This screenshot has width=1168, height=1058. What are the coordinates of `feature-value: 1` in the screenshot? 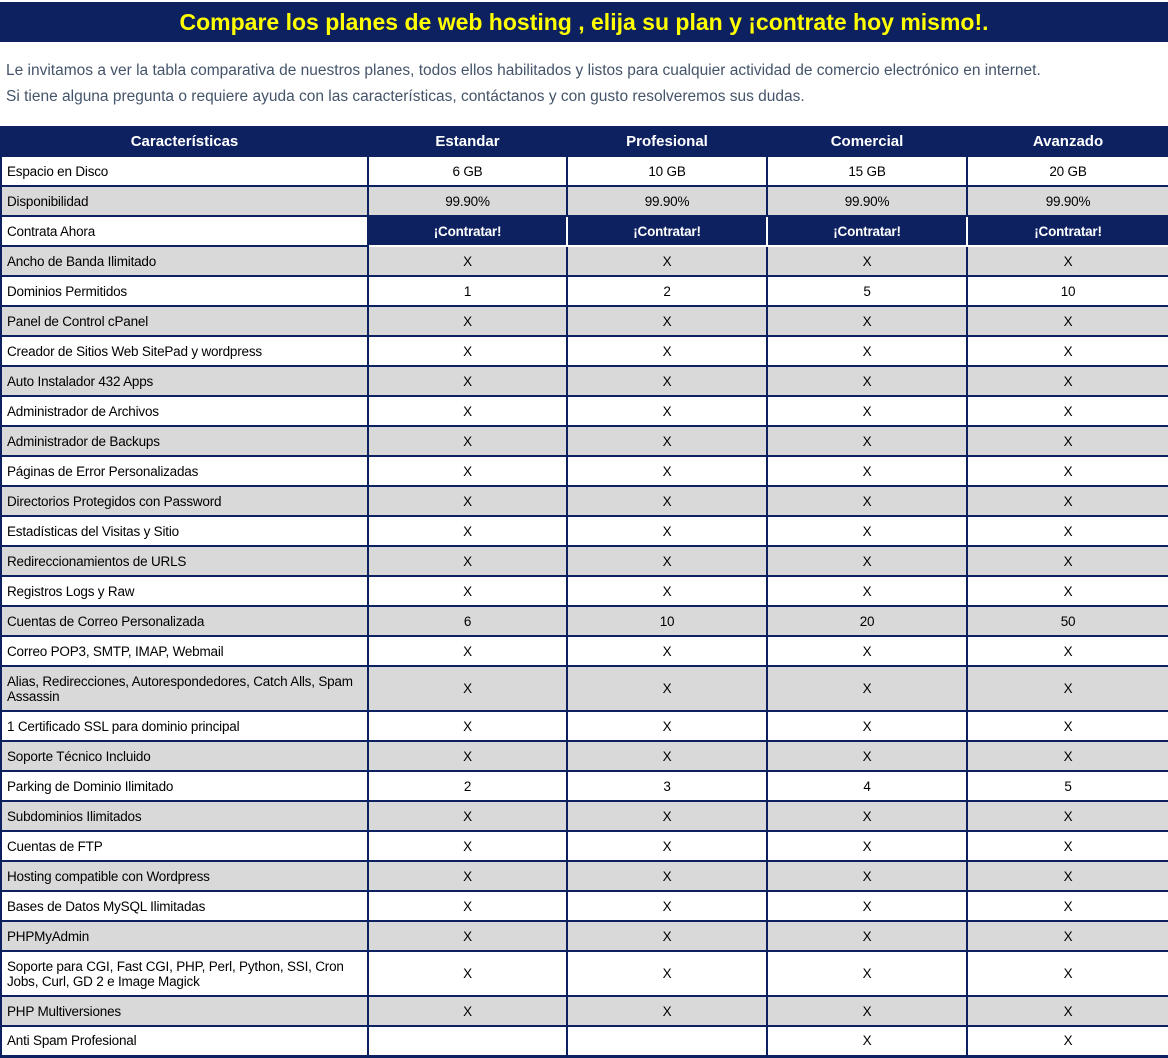 It's located at (467, 291).